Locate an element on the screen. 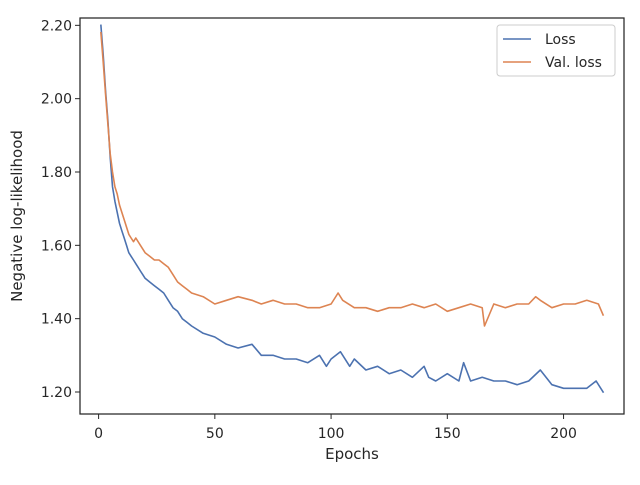  x-tick-label: 50 is located at coordinates (215, 434).